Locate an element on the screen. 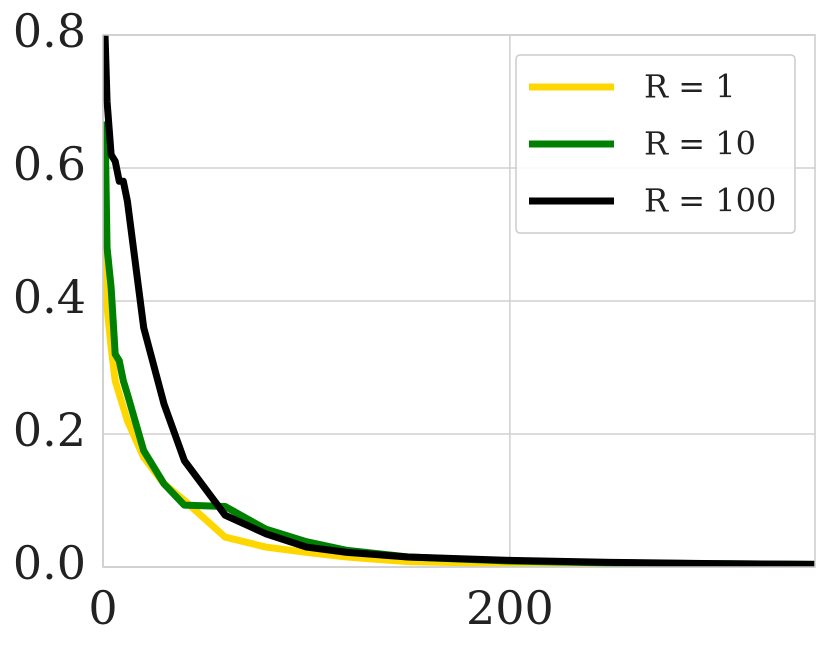 The height and width of the screenshot is (652, 831). y-tick-label: 0.4 is located at coordinates (49, 297).